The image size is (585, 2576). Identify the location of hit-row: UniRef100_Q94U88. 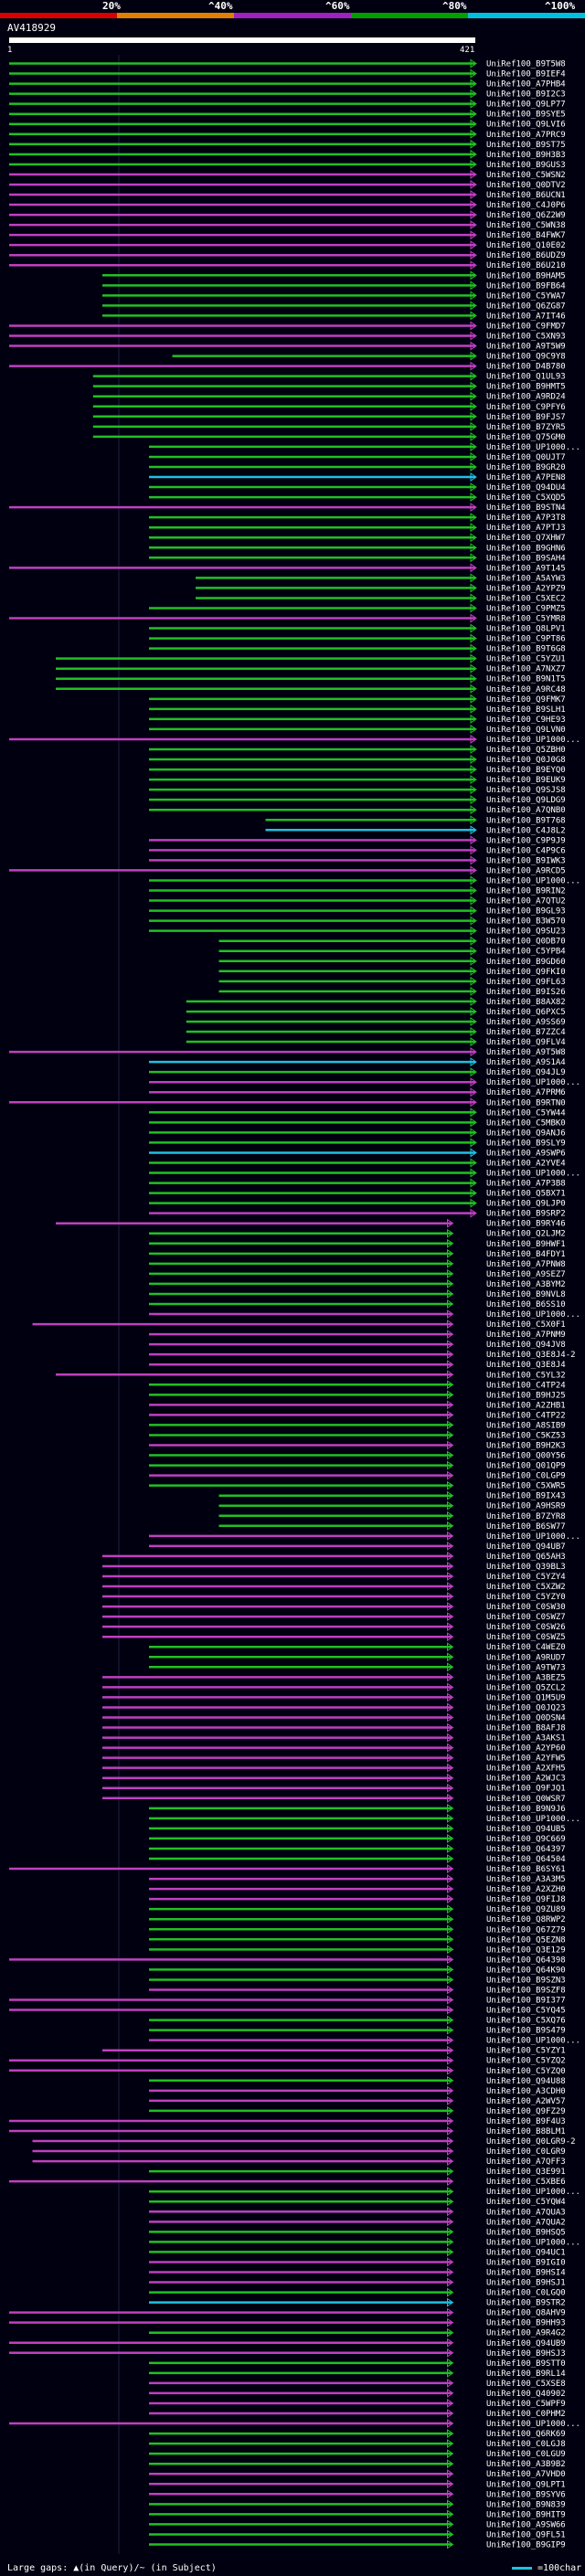
(358, 2080).